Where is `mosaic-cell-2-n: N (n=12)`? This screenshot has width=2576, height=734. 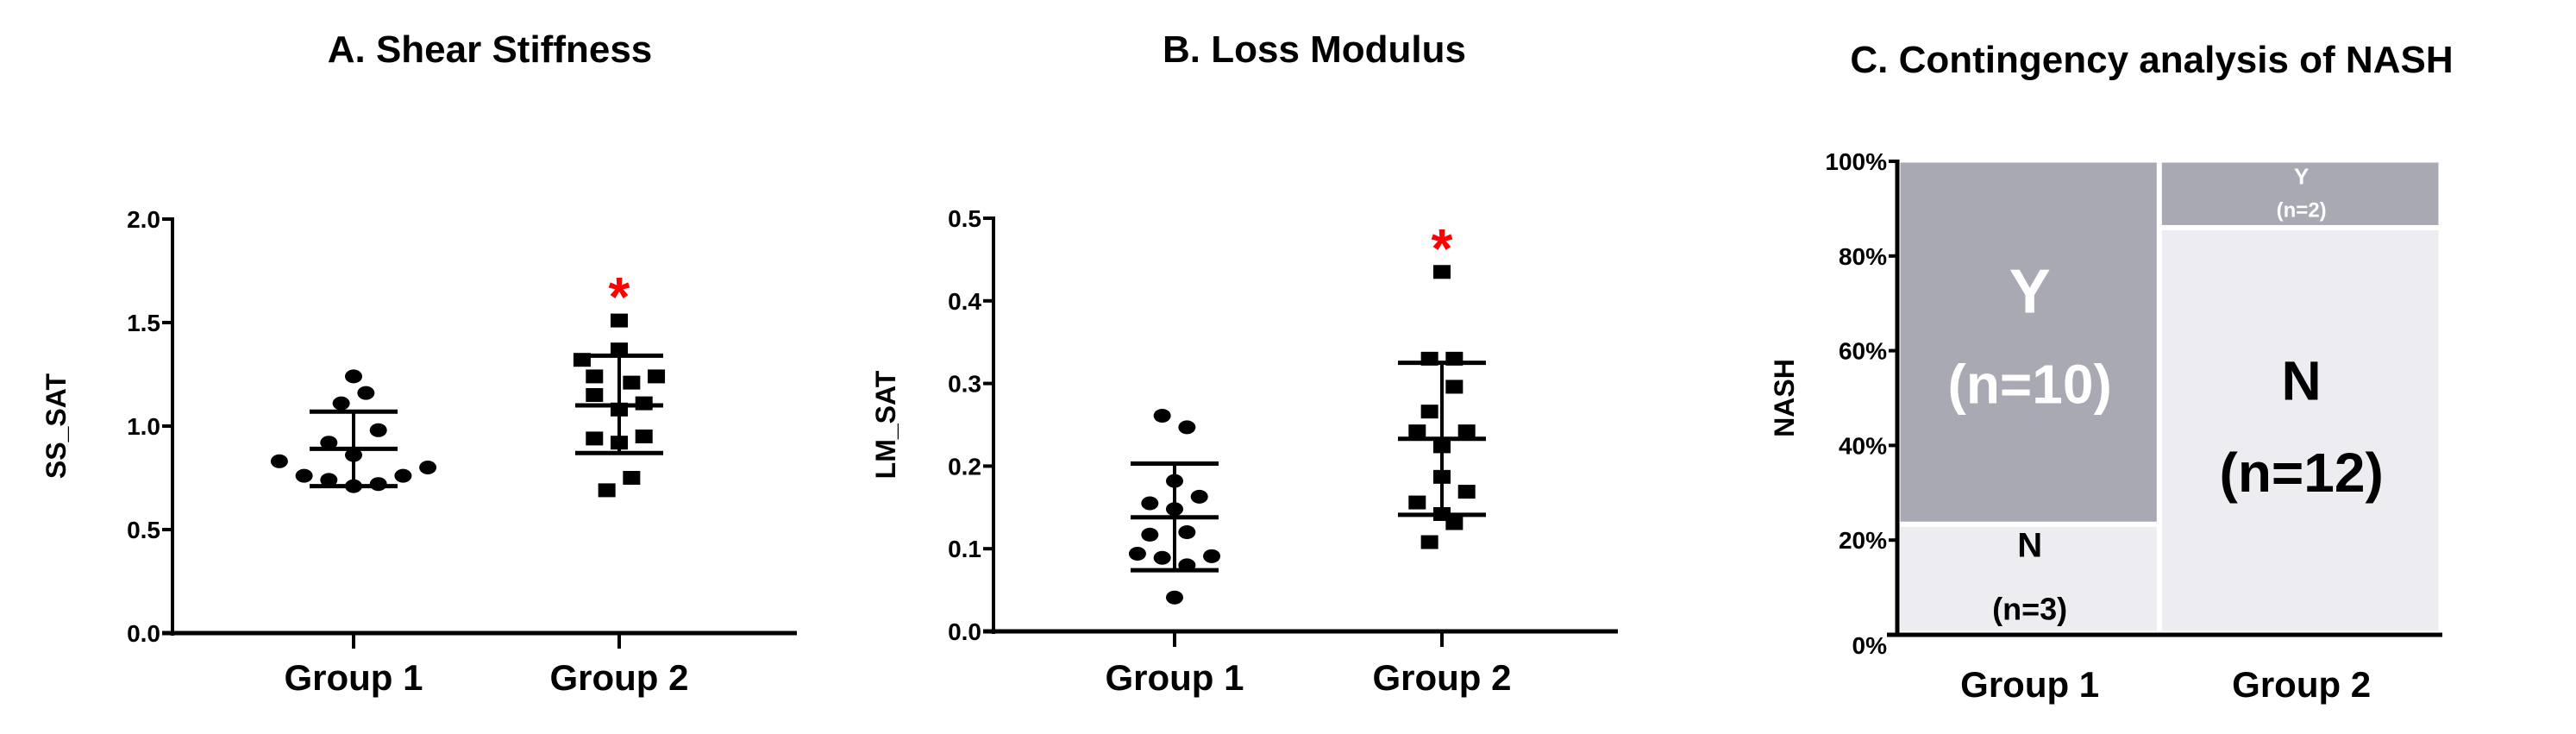
mosaic-cell-2-n: N (n=12) is located at coordinates (2300, 430).